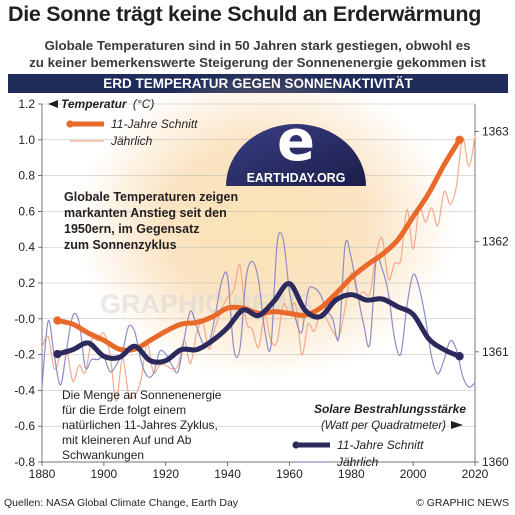  I want to click on solar-note-line-5: Schwankungen, so click(103, 455).